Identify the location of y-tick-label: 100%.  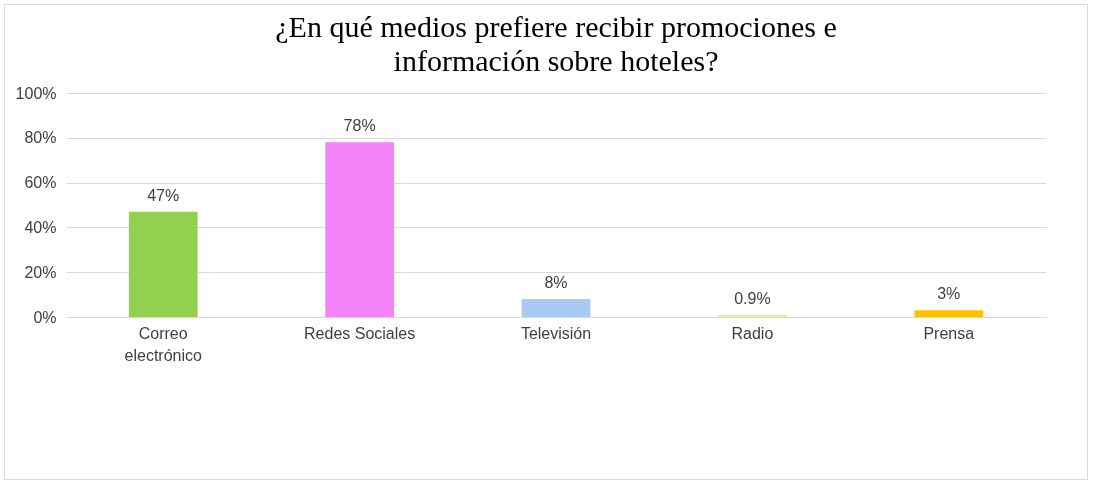
(36, 93).